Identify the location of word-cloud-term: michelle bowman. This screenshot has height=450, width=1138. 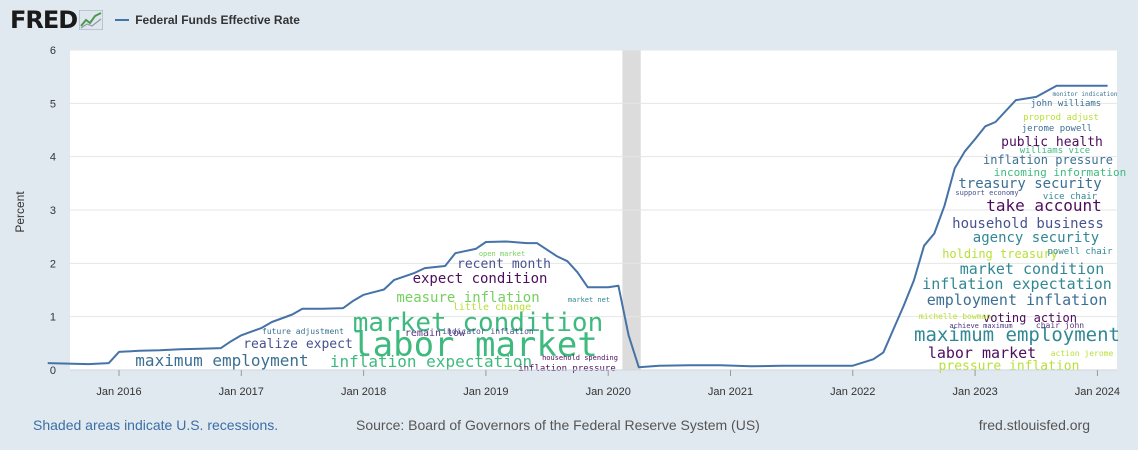
(955, 316).